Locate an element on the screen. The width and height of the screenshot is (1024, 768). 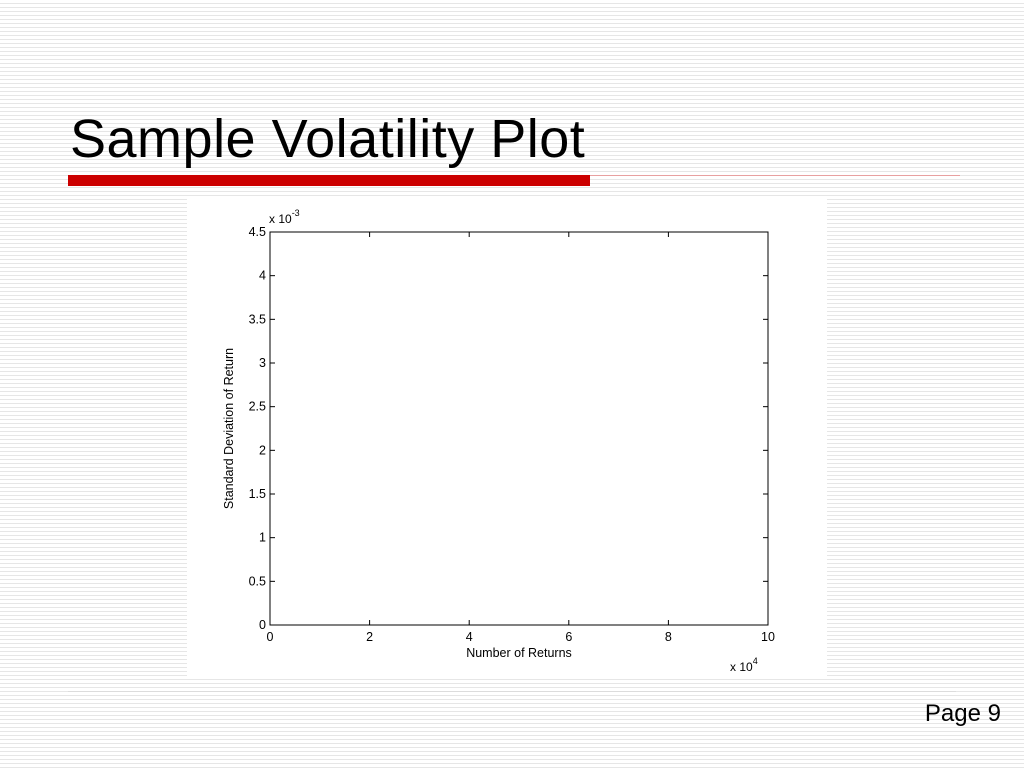
y-axis-multiplier: x 10-3 is located at coordinates (284, 217).